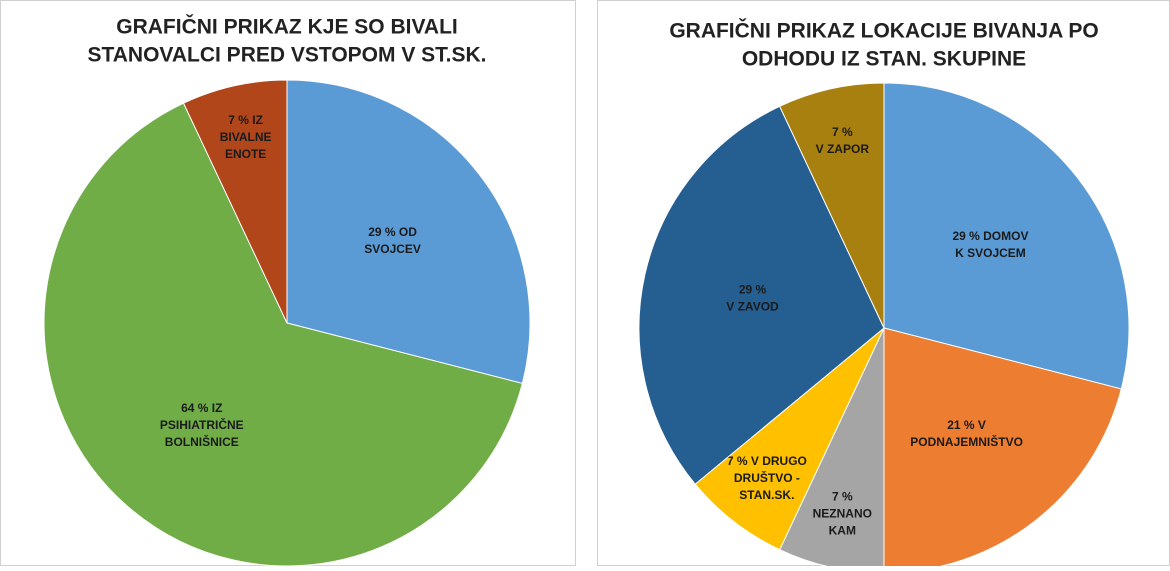  Describe the element at coordinates (753, 289) in the screenshot. I see `data-label: 29 %` at that location.